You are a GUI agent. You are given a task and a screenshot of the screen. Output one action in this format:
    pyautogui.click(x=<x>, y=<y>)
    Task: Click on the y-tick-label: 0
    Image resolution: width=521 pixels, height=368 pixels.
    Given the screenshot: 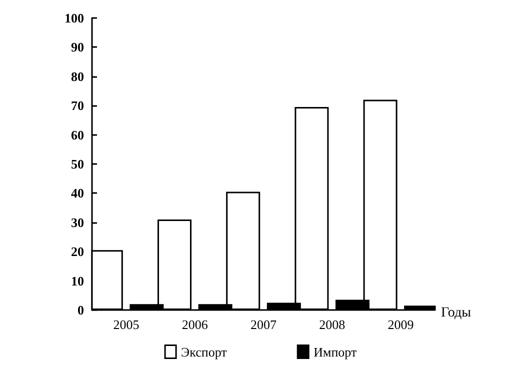 What is the action you would take?
    pyautogui.click(x=81, y=310)
    